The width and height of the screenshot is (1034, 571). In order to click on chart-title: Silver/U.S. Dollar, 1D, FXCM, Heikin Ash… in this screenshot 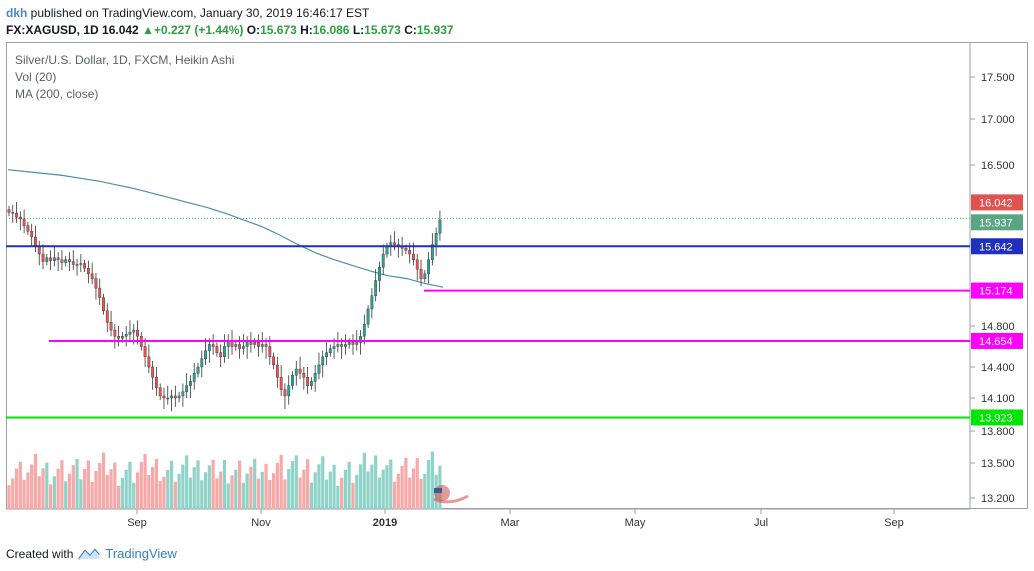, I will do `click(125, 60)`.